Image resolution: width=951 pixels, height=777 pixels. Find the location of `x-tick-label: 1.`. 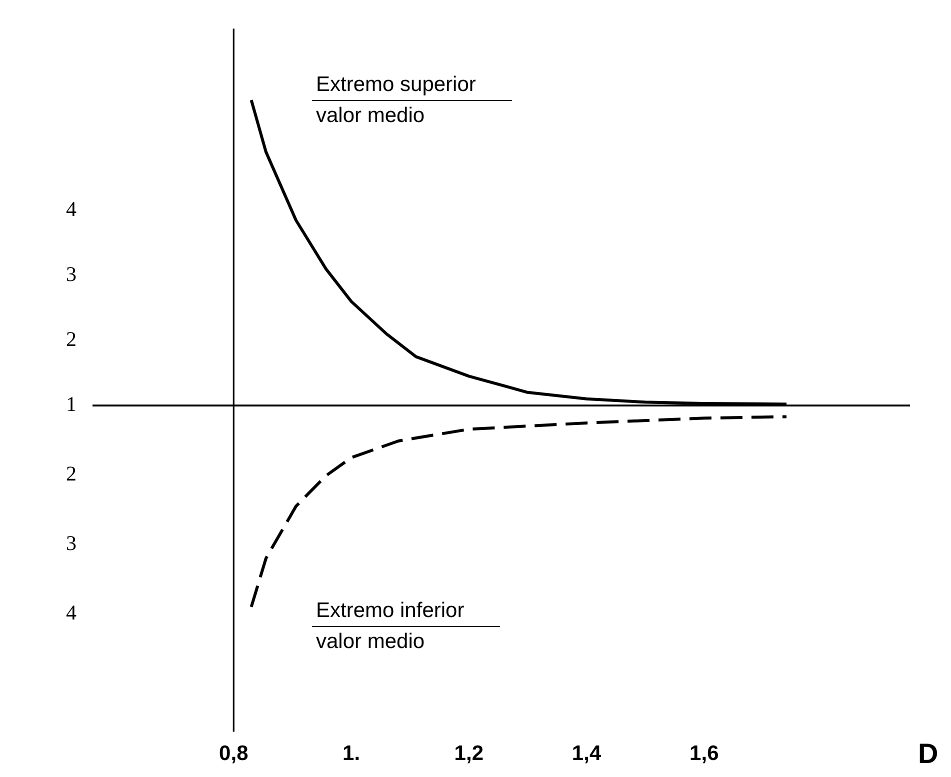

x-tick-label: 1. is located at coordinates (351, 754).